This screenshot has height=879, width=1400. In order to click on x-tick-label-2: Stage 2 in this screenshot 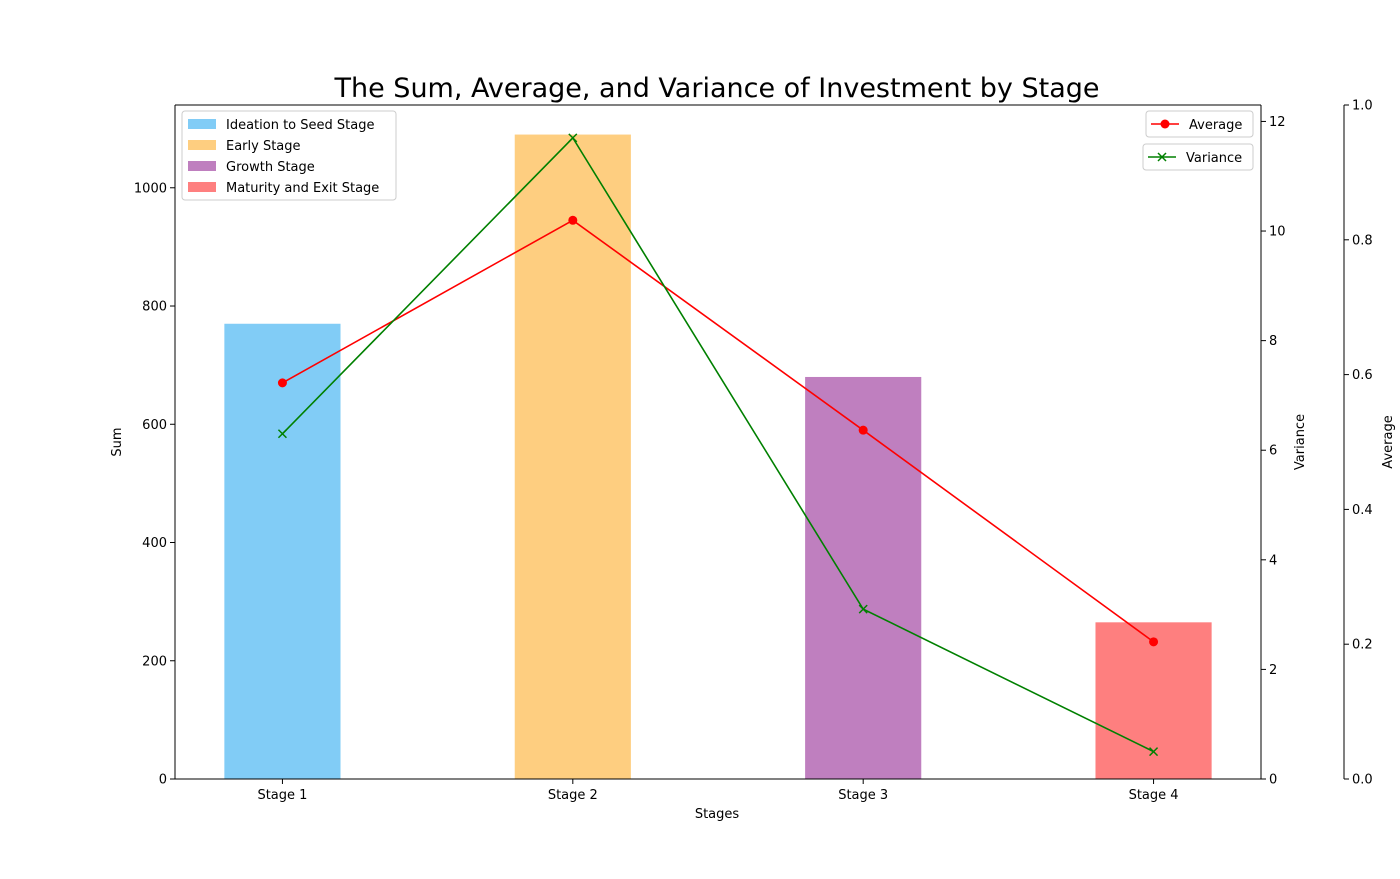, I will do `click(573, 795)`.